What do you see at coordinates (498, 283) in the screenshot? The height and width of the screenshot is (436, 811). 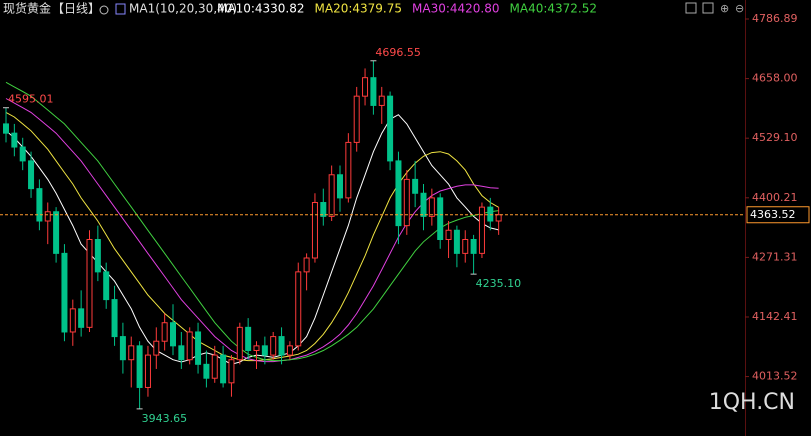 I see `annotation: 4235.10` at bounding box center [498, 283].